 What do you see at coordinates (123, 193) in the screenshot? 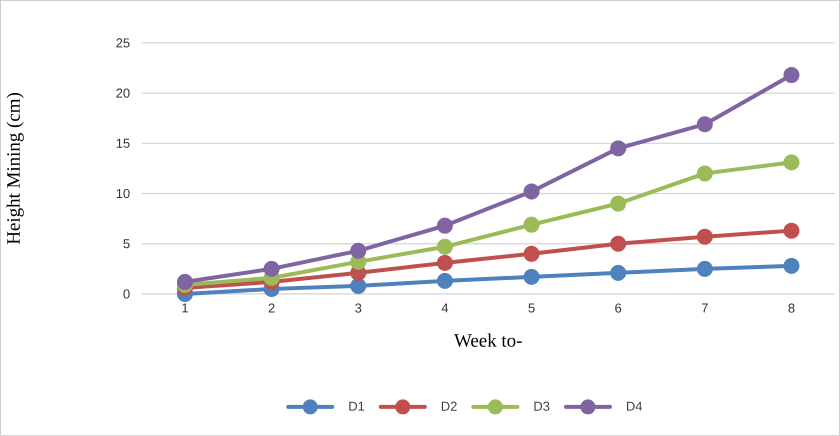
I see `y-tick-label: 10` at bounding box center [123, 193].